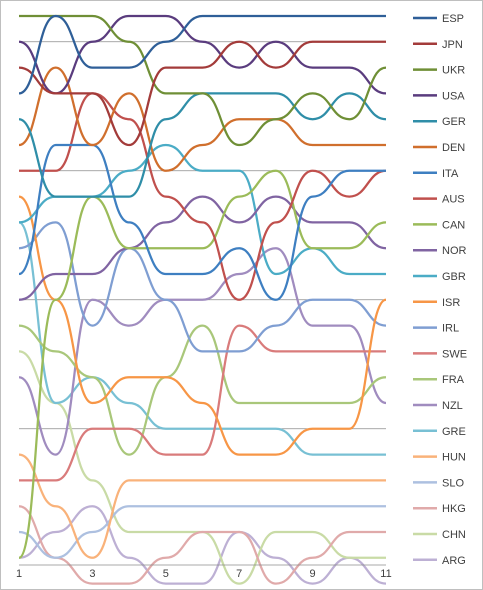 This screenshot has width=483, height=590. What do you see at coordinates (313, 574) in the screenshot?
I see `x-tick-label: 9` at bounding box center [313, 574].